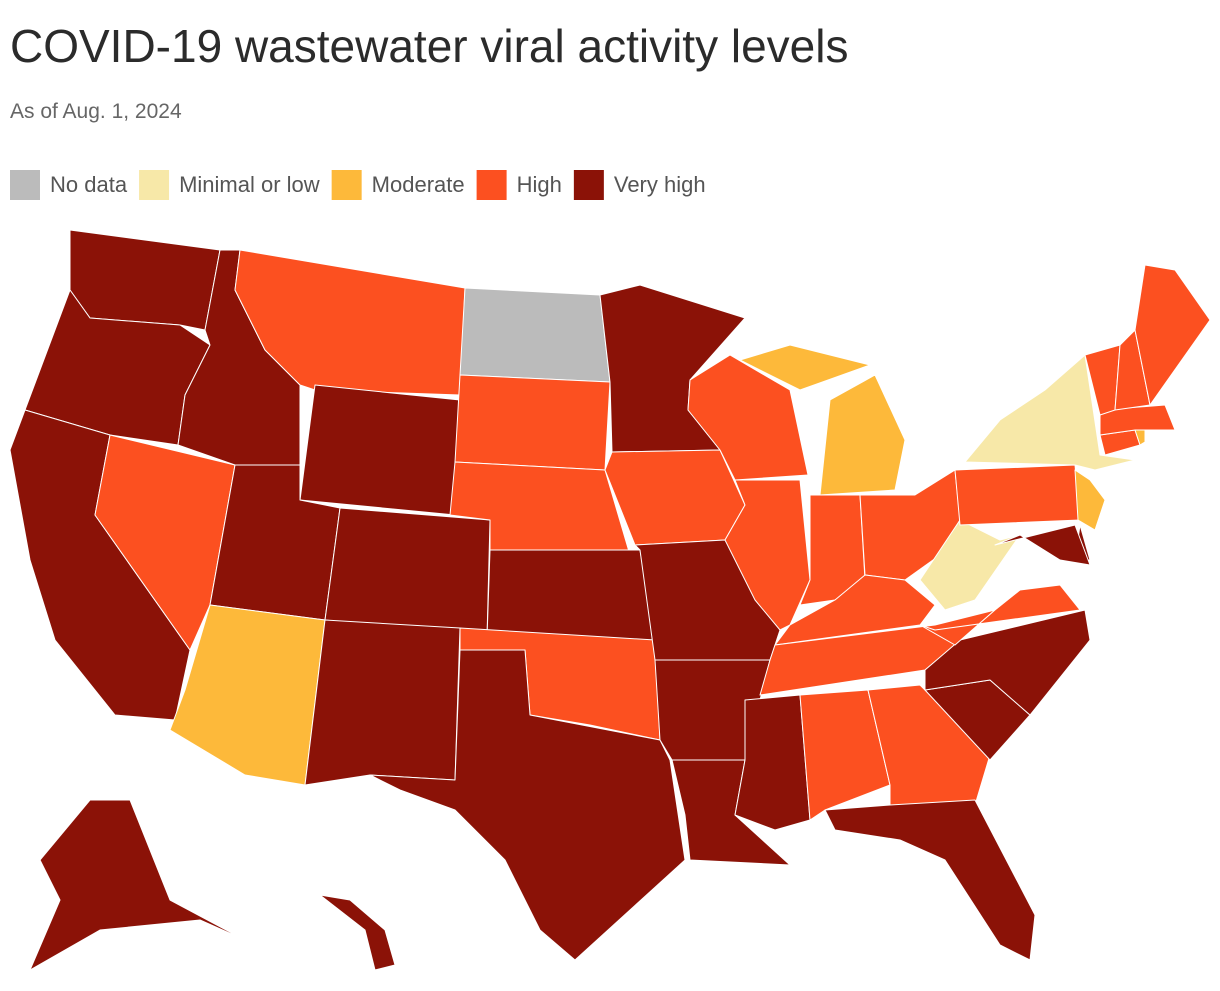 The width and height of the screenshot is (1220, 991). I want to click on subtitle: As of Aug. 1, 2024, so click(96, 111).